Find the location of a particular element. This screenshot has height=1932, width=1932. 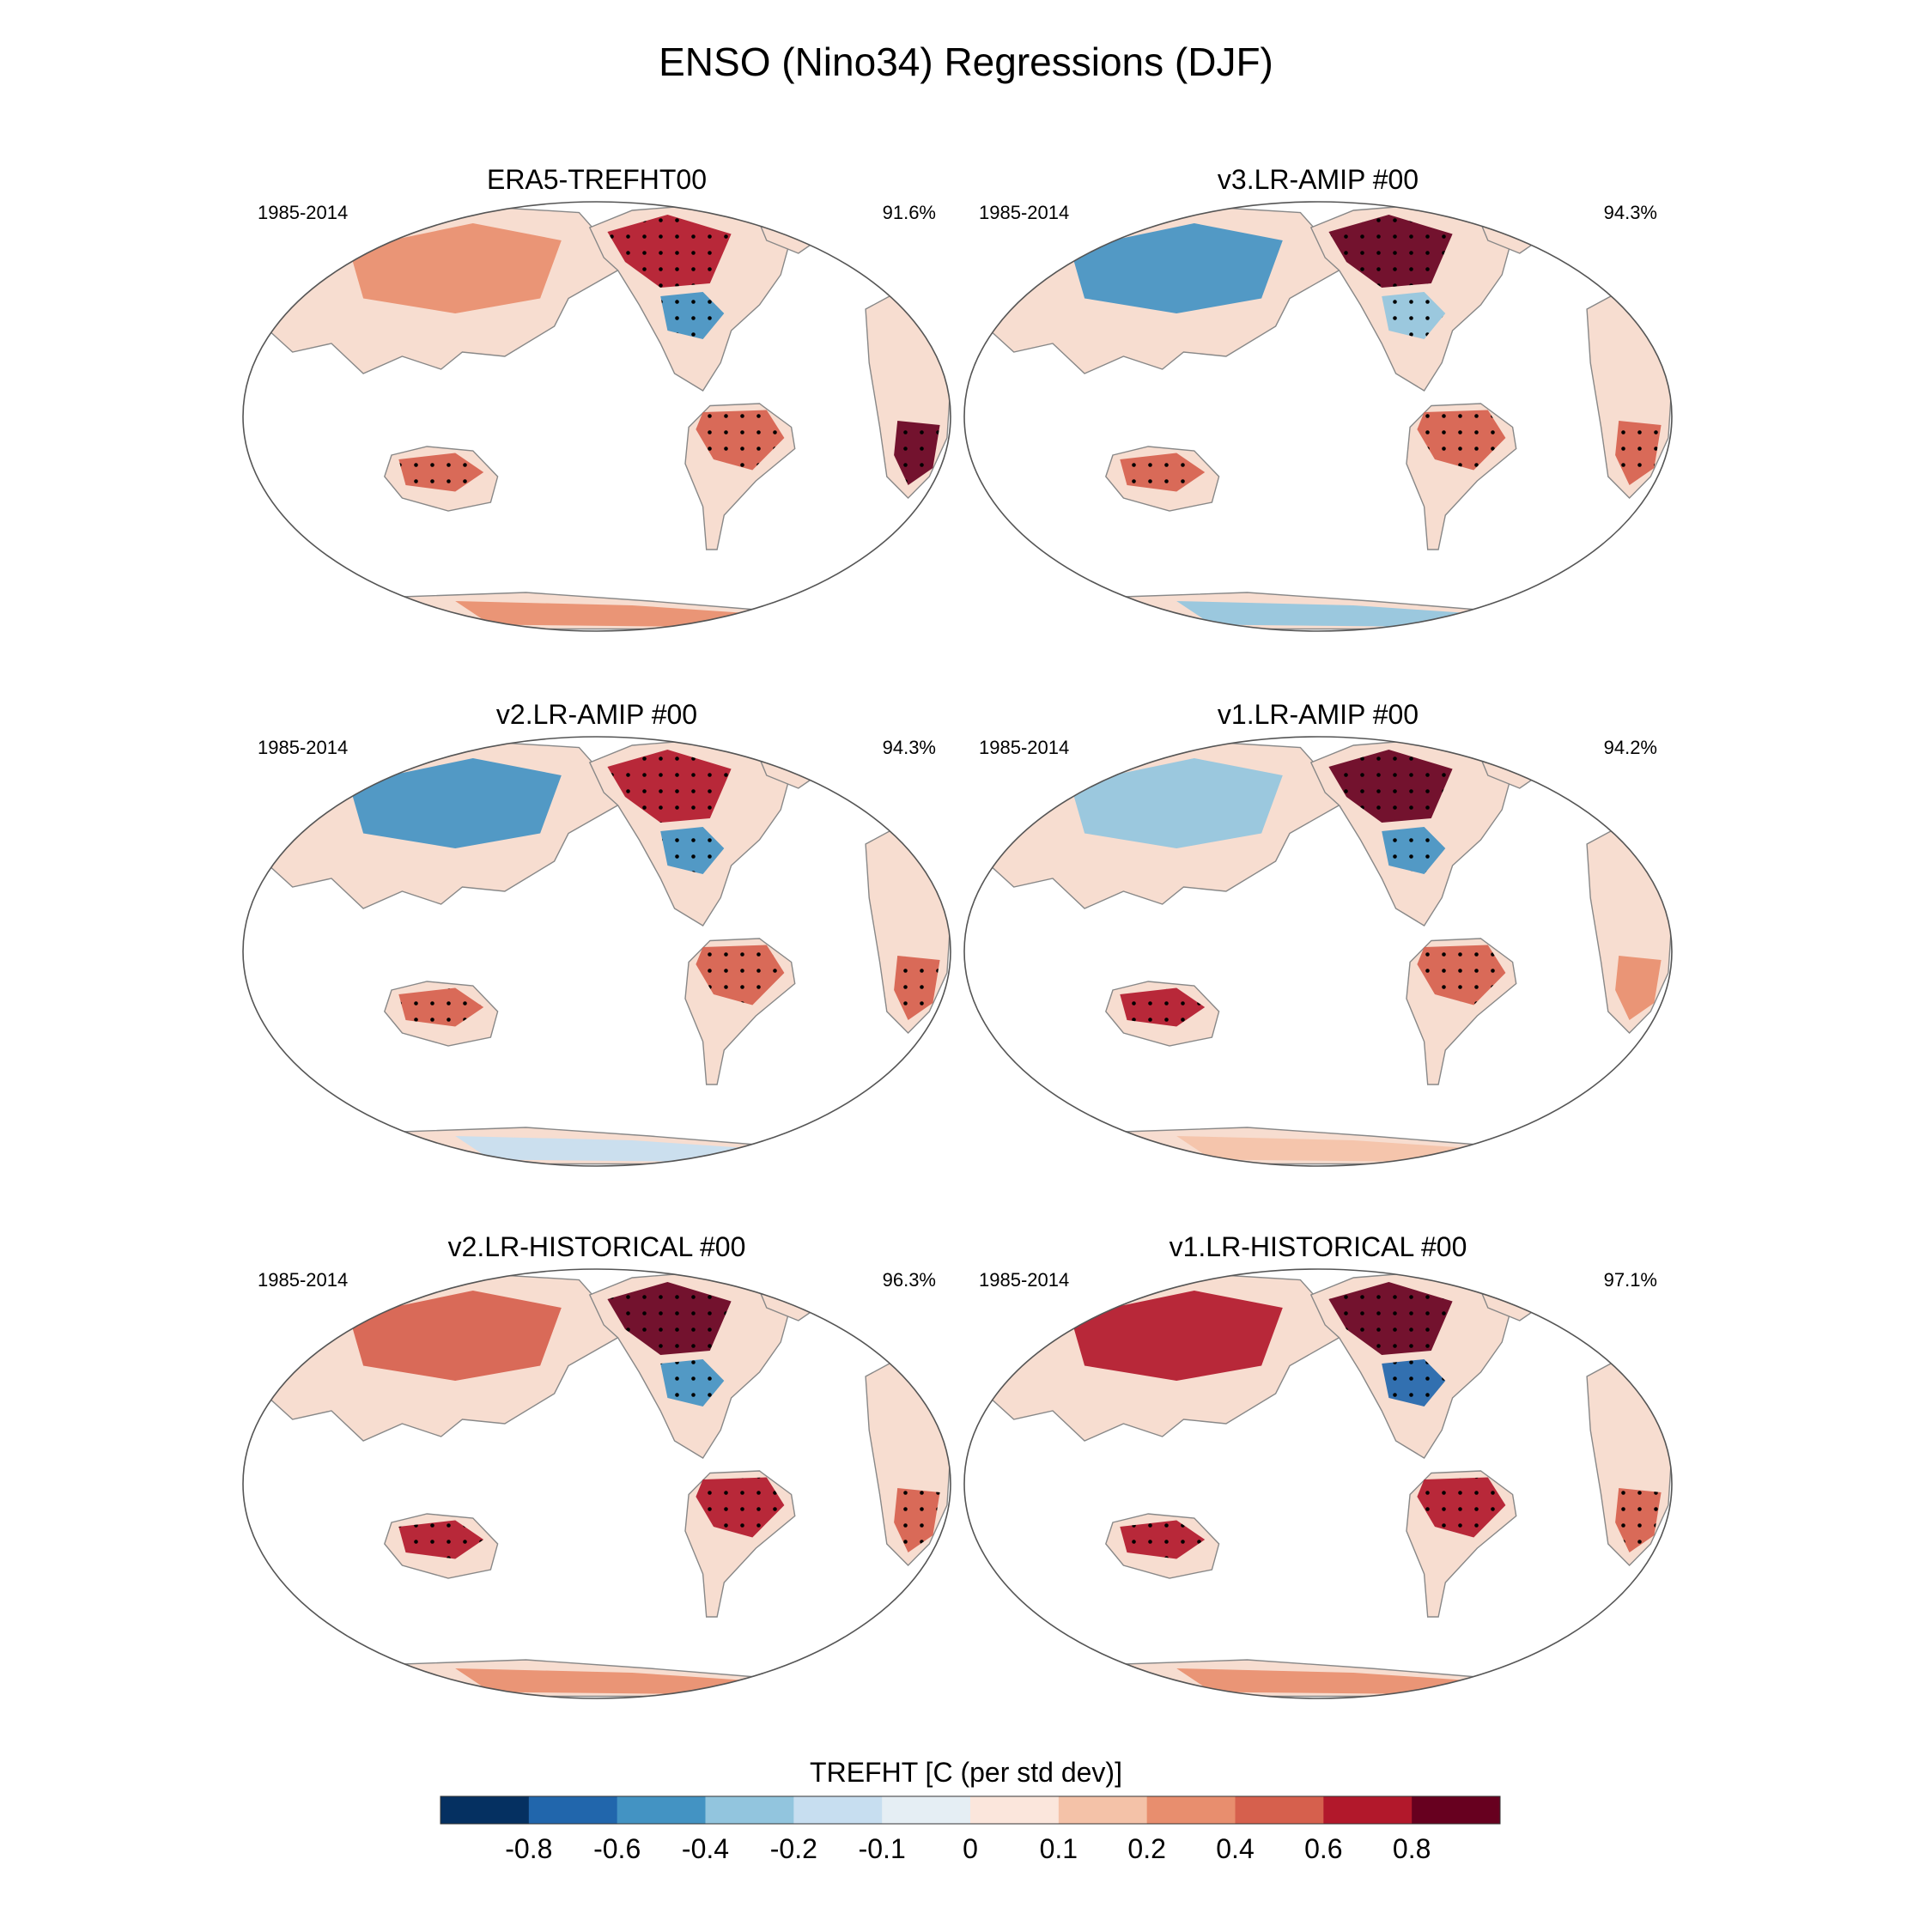

panel-title: v3.LR-AMIP #00 is located at coordinates (1319, 180).